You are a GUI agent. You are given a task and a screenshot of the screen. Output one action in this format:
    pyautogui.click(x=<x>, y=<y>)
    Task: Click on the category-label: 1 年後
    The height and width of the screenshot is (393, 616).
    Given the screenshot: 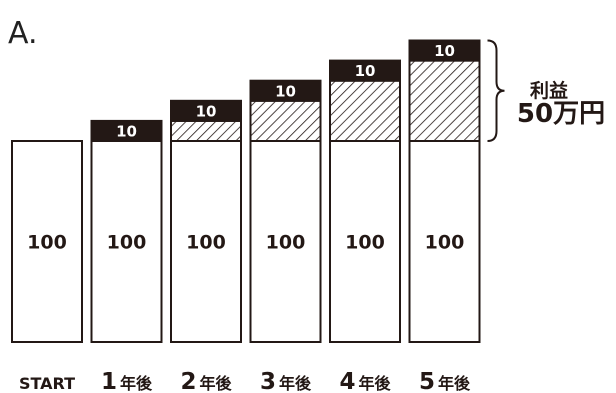 What is the action you would take?
    pyautogui.click(x=127, y=381)
    